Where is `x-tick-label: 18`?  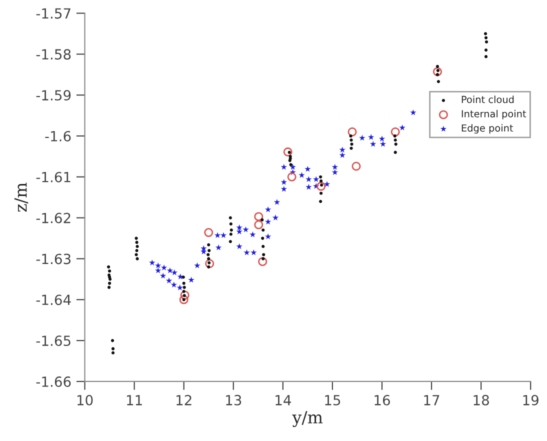 x-tick-label: 18 is located at coordinates (481, 400).